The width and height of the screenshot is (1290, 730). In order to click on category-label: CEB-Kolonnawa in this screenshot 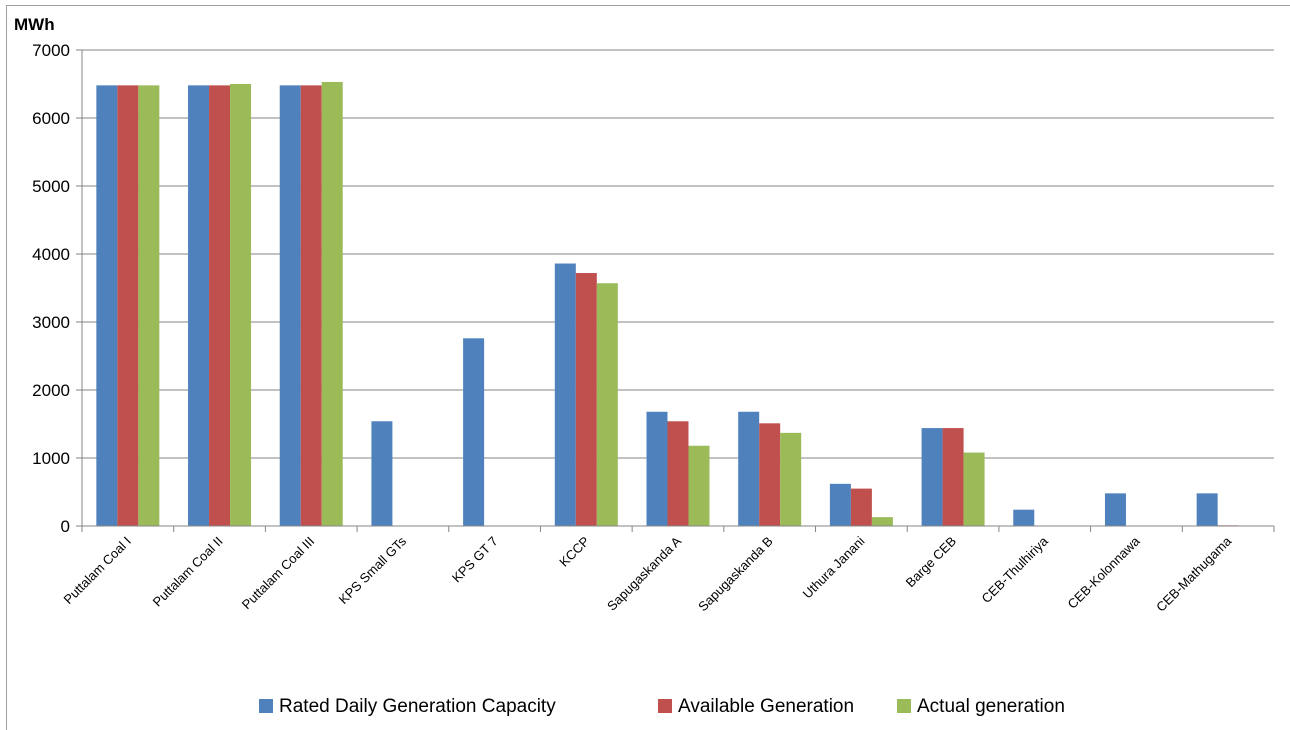, I will do `click(1104, 572)`.